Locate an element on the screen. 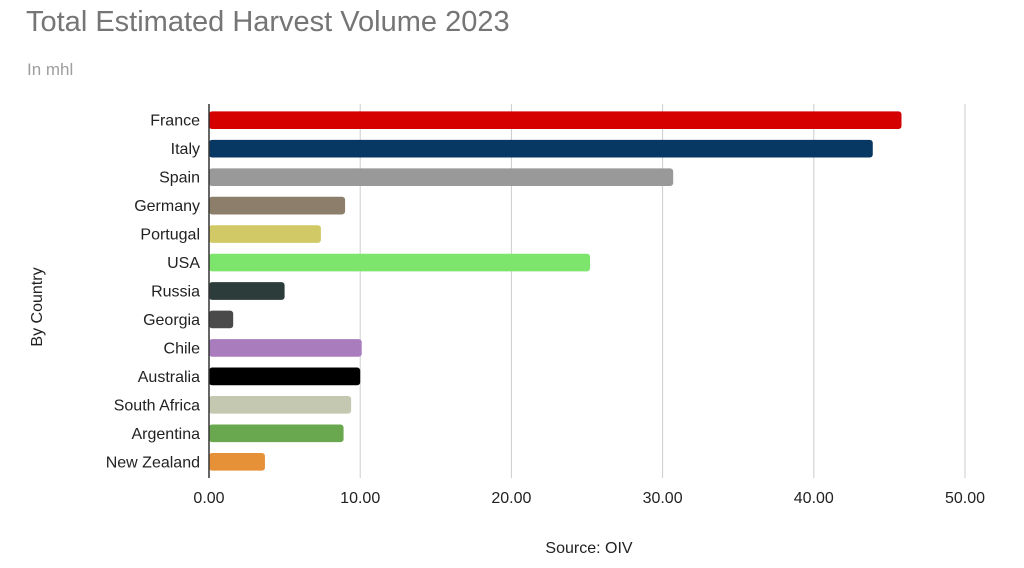 The image size is (1024, 568). x-tick-labels: 0.00 10.00 20.00 30.00 40.00 50.00 is located at coordinates (589, 498).